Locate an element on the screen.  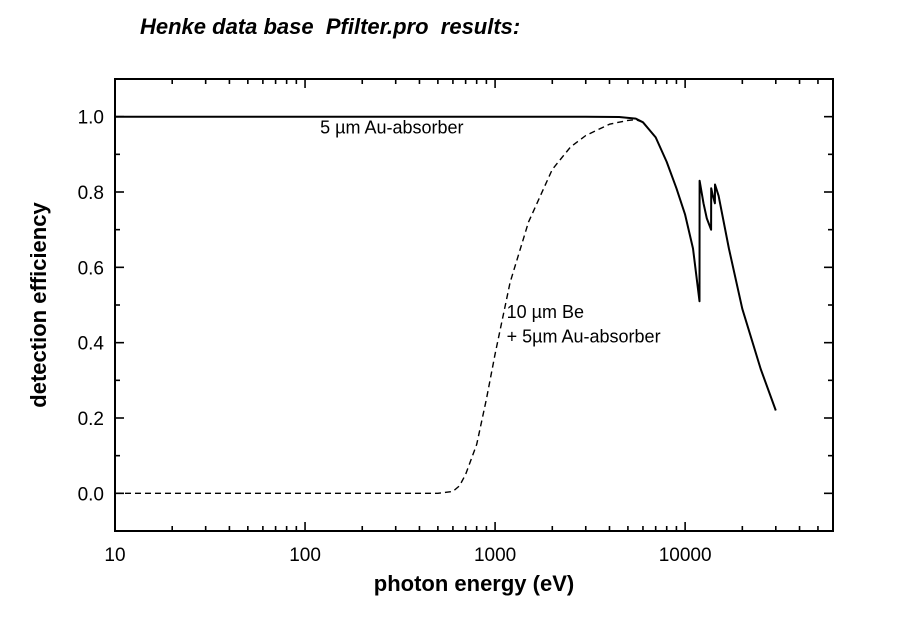
y-tick-label: 0.2 is located at coordinates (91, 419).